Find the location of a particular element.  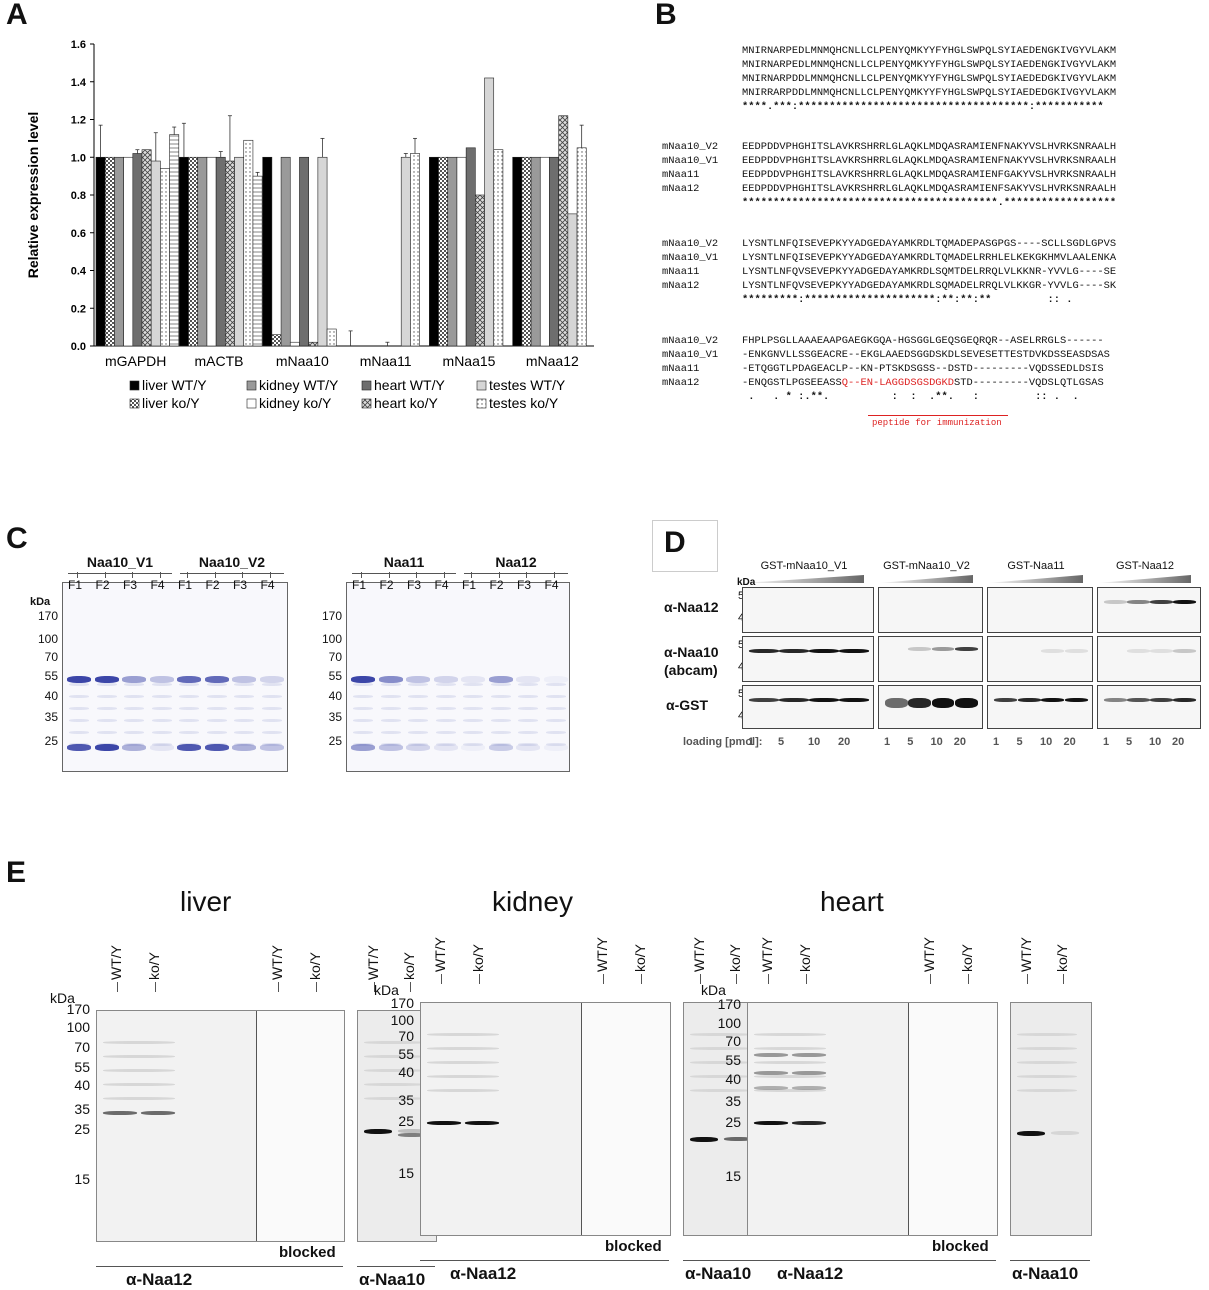

lane-label: F2 is located at coordinates (212, 585).